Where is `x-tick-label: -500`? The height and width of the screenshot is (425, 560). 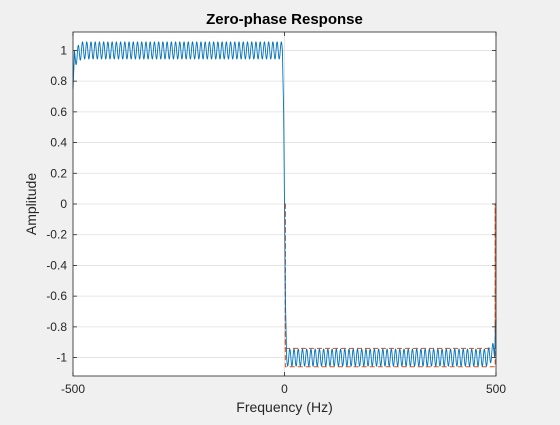 x-tick-label: -500 is located at coordinates (73, 389).